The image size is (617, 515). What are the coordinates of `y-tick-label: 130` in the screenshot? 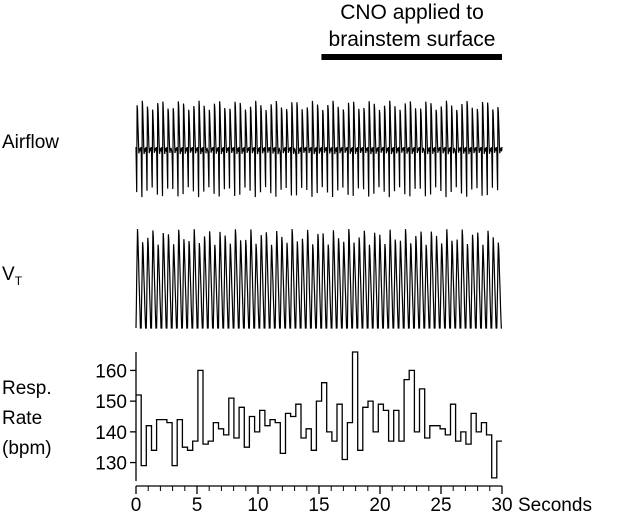 It's located at (111, 464).